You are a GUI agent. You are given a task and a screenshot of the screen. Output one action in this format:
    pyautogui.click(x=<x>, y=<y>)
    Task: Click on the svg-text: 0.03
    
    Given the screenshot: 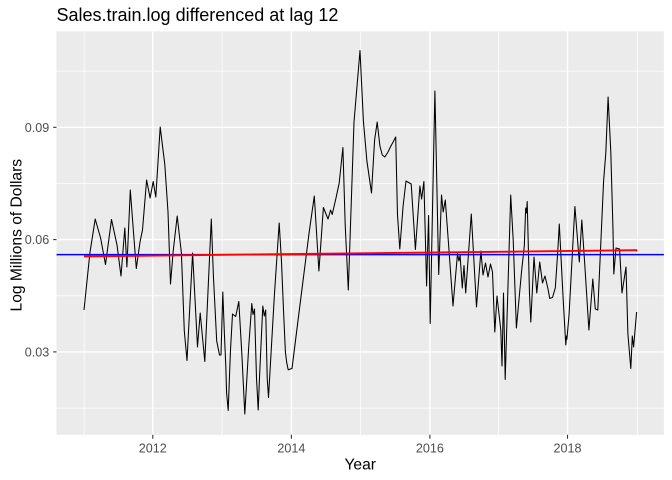 What is the action you would take?
    pyautogui.click(x=37, y=353)
    